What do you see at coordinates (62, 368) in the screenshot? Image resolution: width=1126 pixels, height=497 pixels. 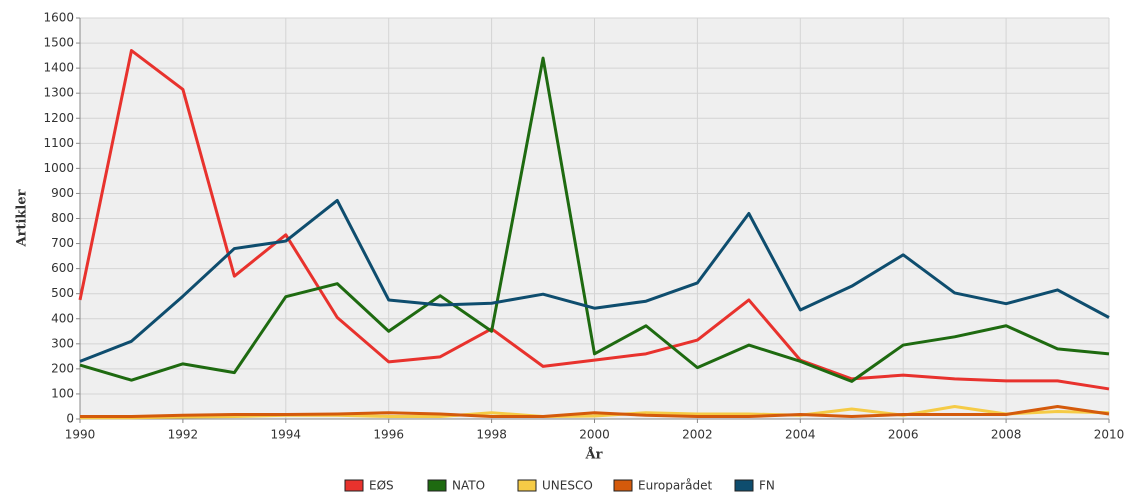 I see `y-tick-label: 200` at bounding box center [62, 368].